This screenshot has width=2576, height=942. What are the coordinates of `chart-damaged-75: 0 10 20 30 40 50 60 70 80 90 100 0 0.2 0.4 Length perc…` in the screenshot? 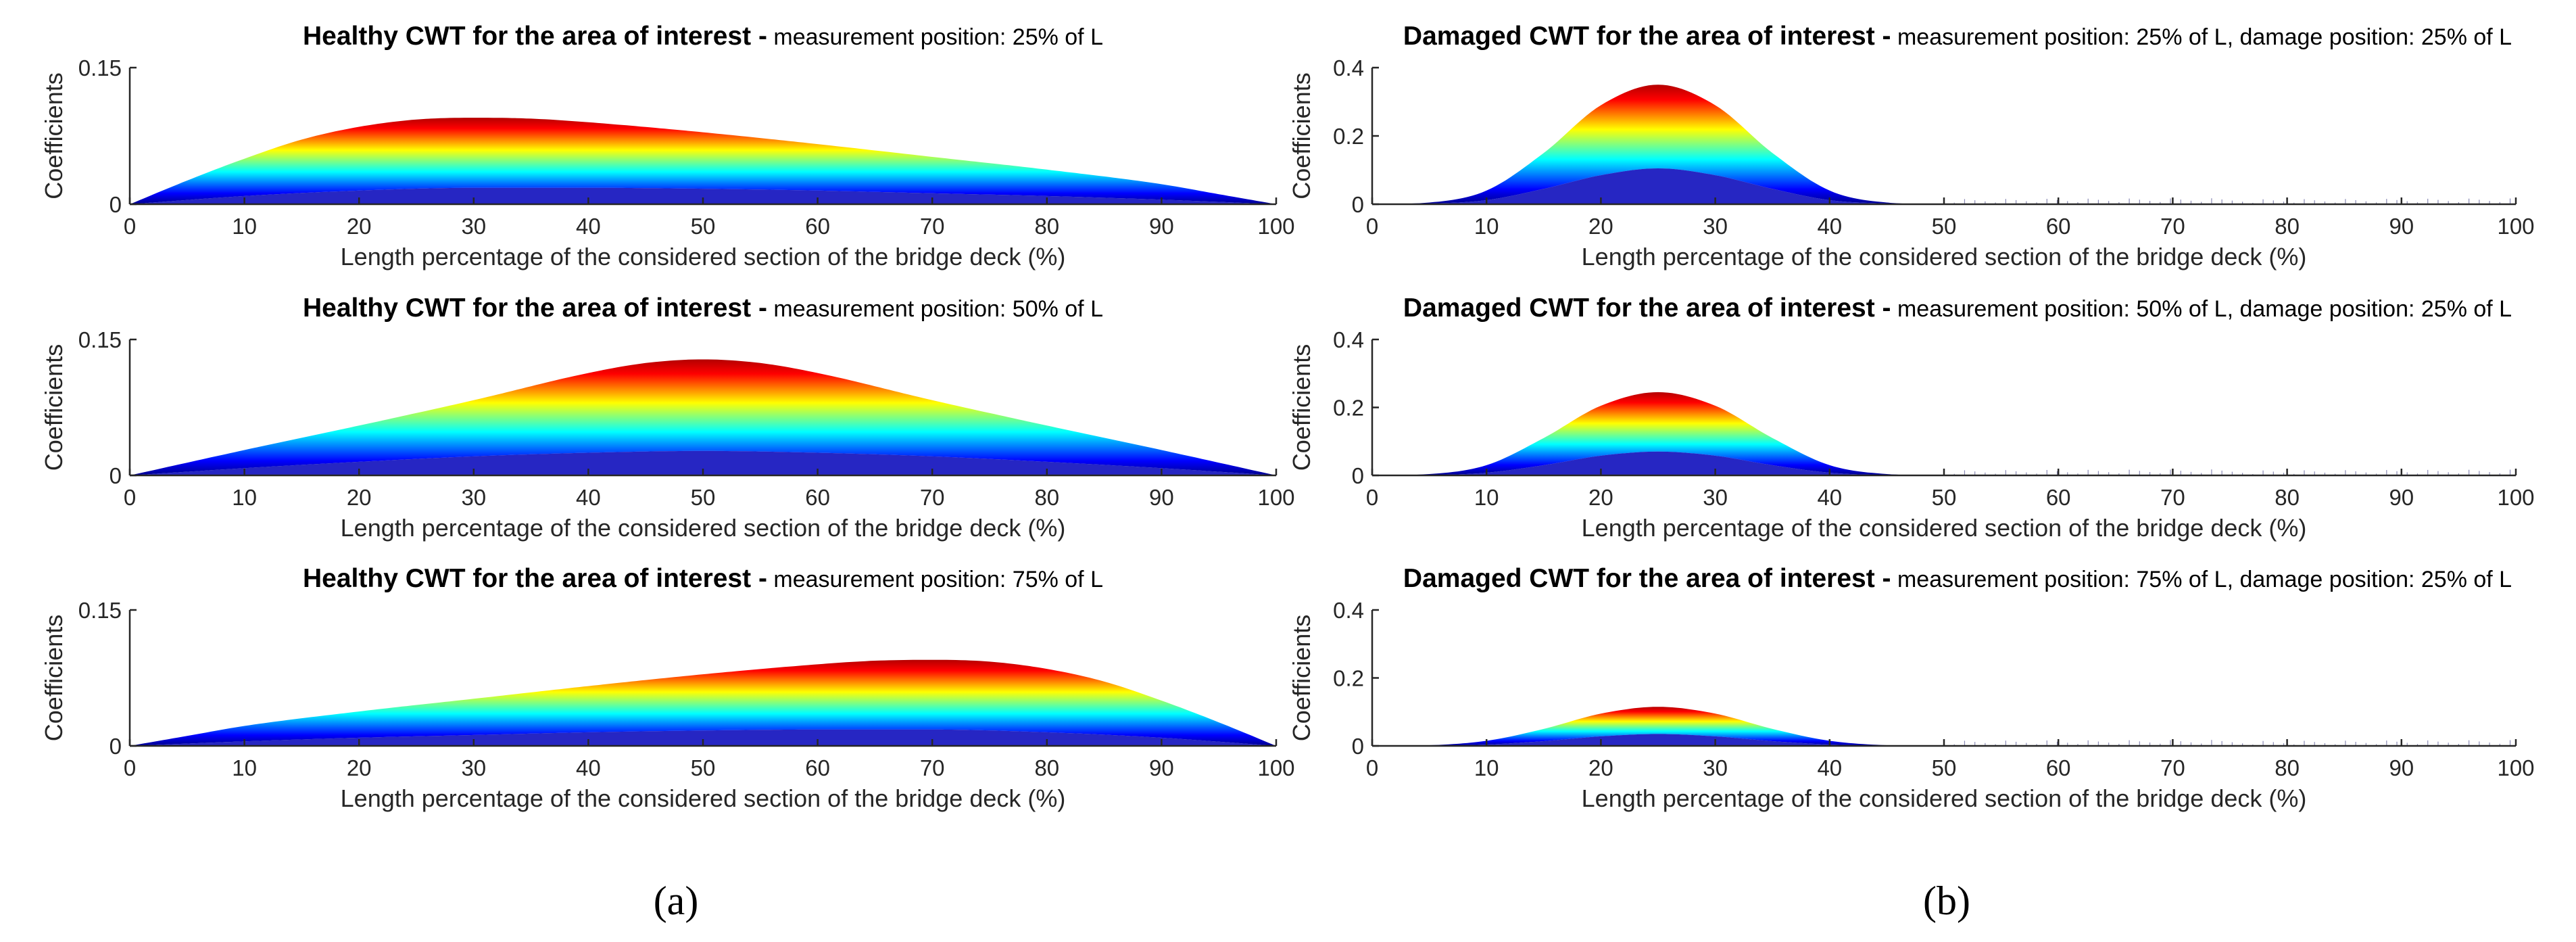 It's located at (1911, 688).